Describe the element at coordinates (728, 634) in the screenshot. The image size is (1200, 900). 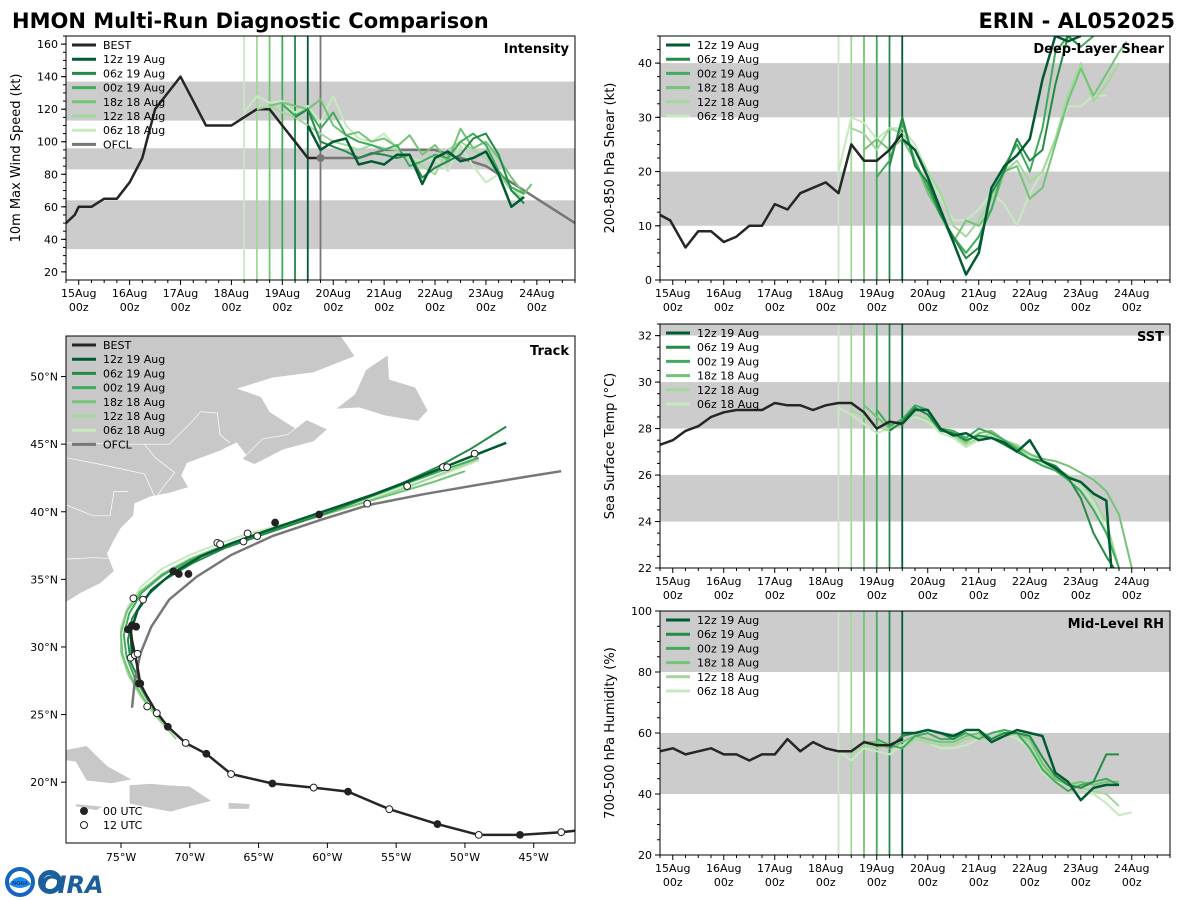
I see `rh-legend-label-06z-19-aug: 06z 19 Aug` at that location.